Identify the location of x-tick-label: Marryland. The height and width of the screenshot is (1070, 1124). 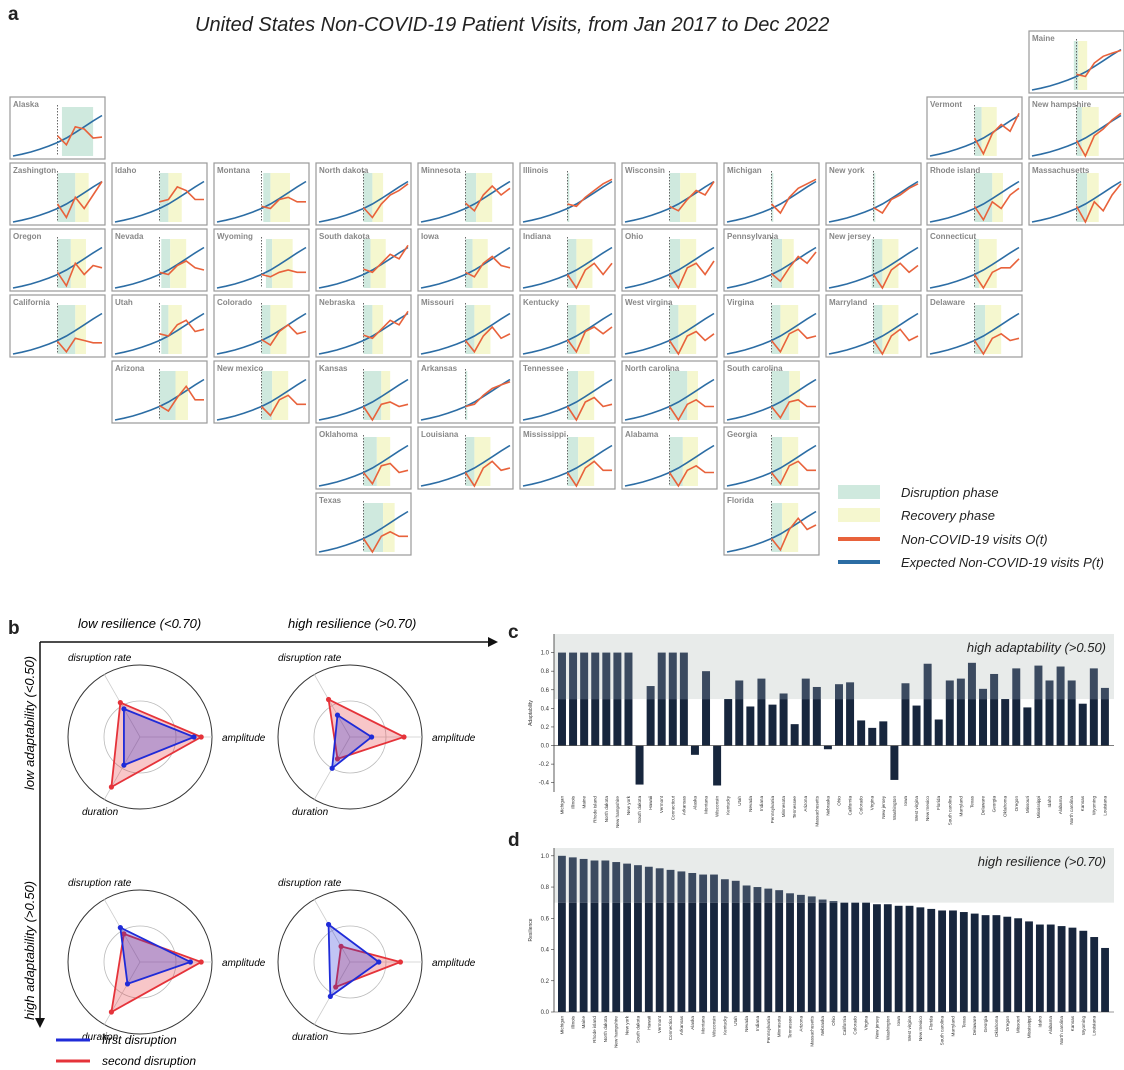
(960, 806).